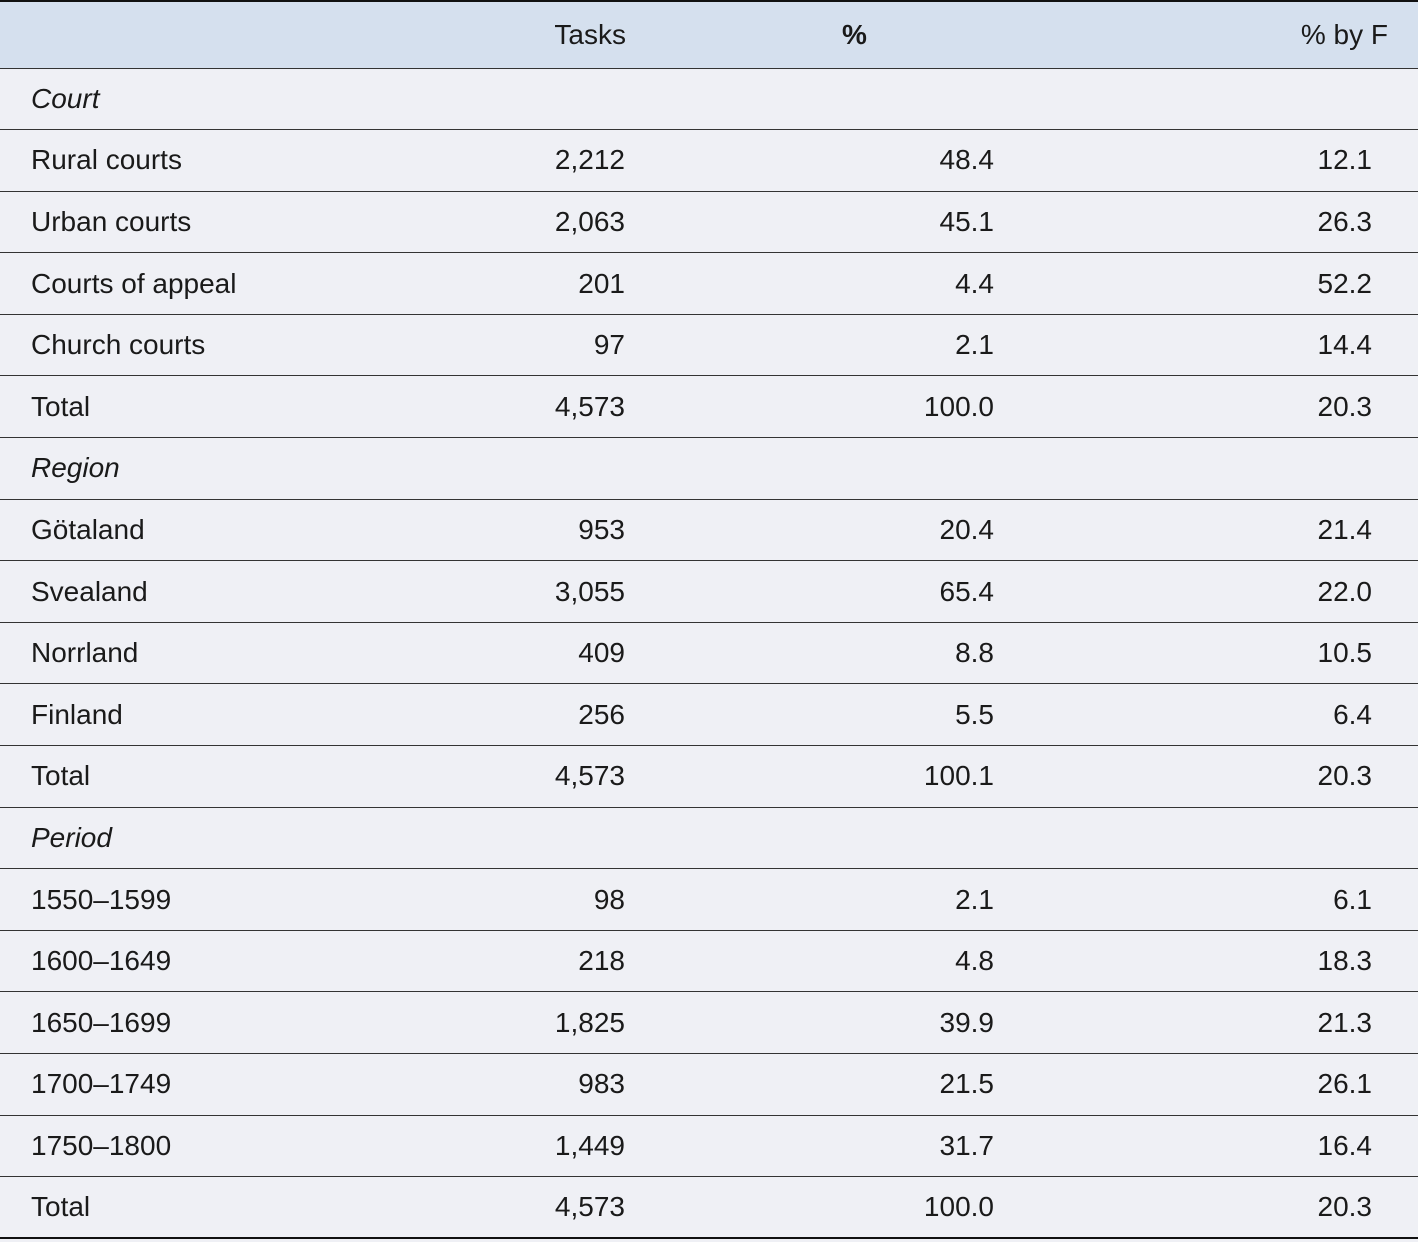 This screenshot has width=1418, height=1242. What do you see at coordinates (589, 591) in the screenshot?
I see `tasks-cell: 3,055` at bounding box center [589, 591].